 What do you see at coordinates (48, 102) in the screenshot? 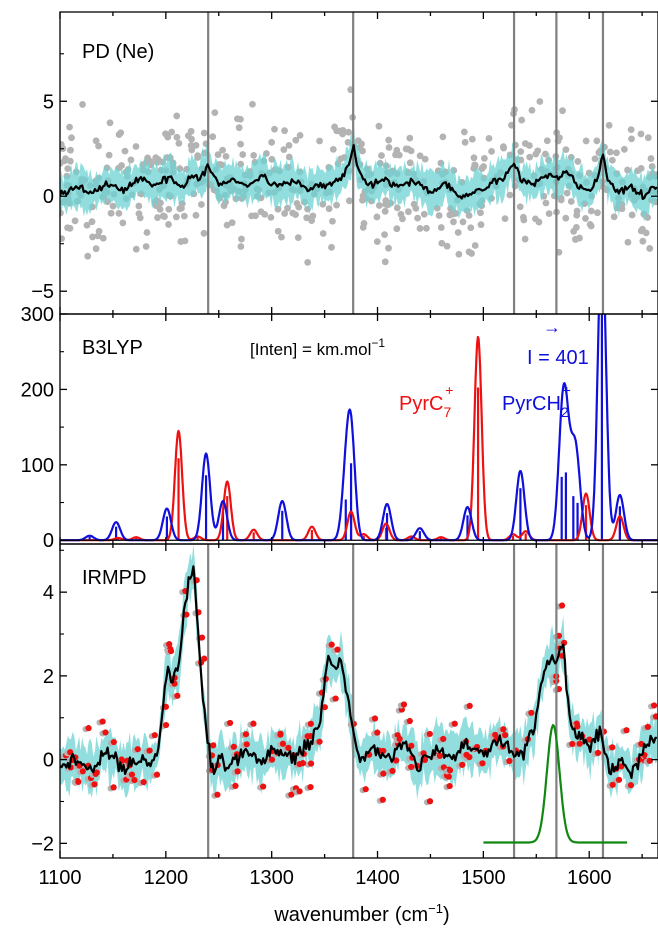
I see `pd-ytick-label: 5` at bounding box center [48, 102].